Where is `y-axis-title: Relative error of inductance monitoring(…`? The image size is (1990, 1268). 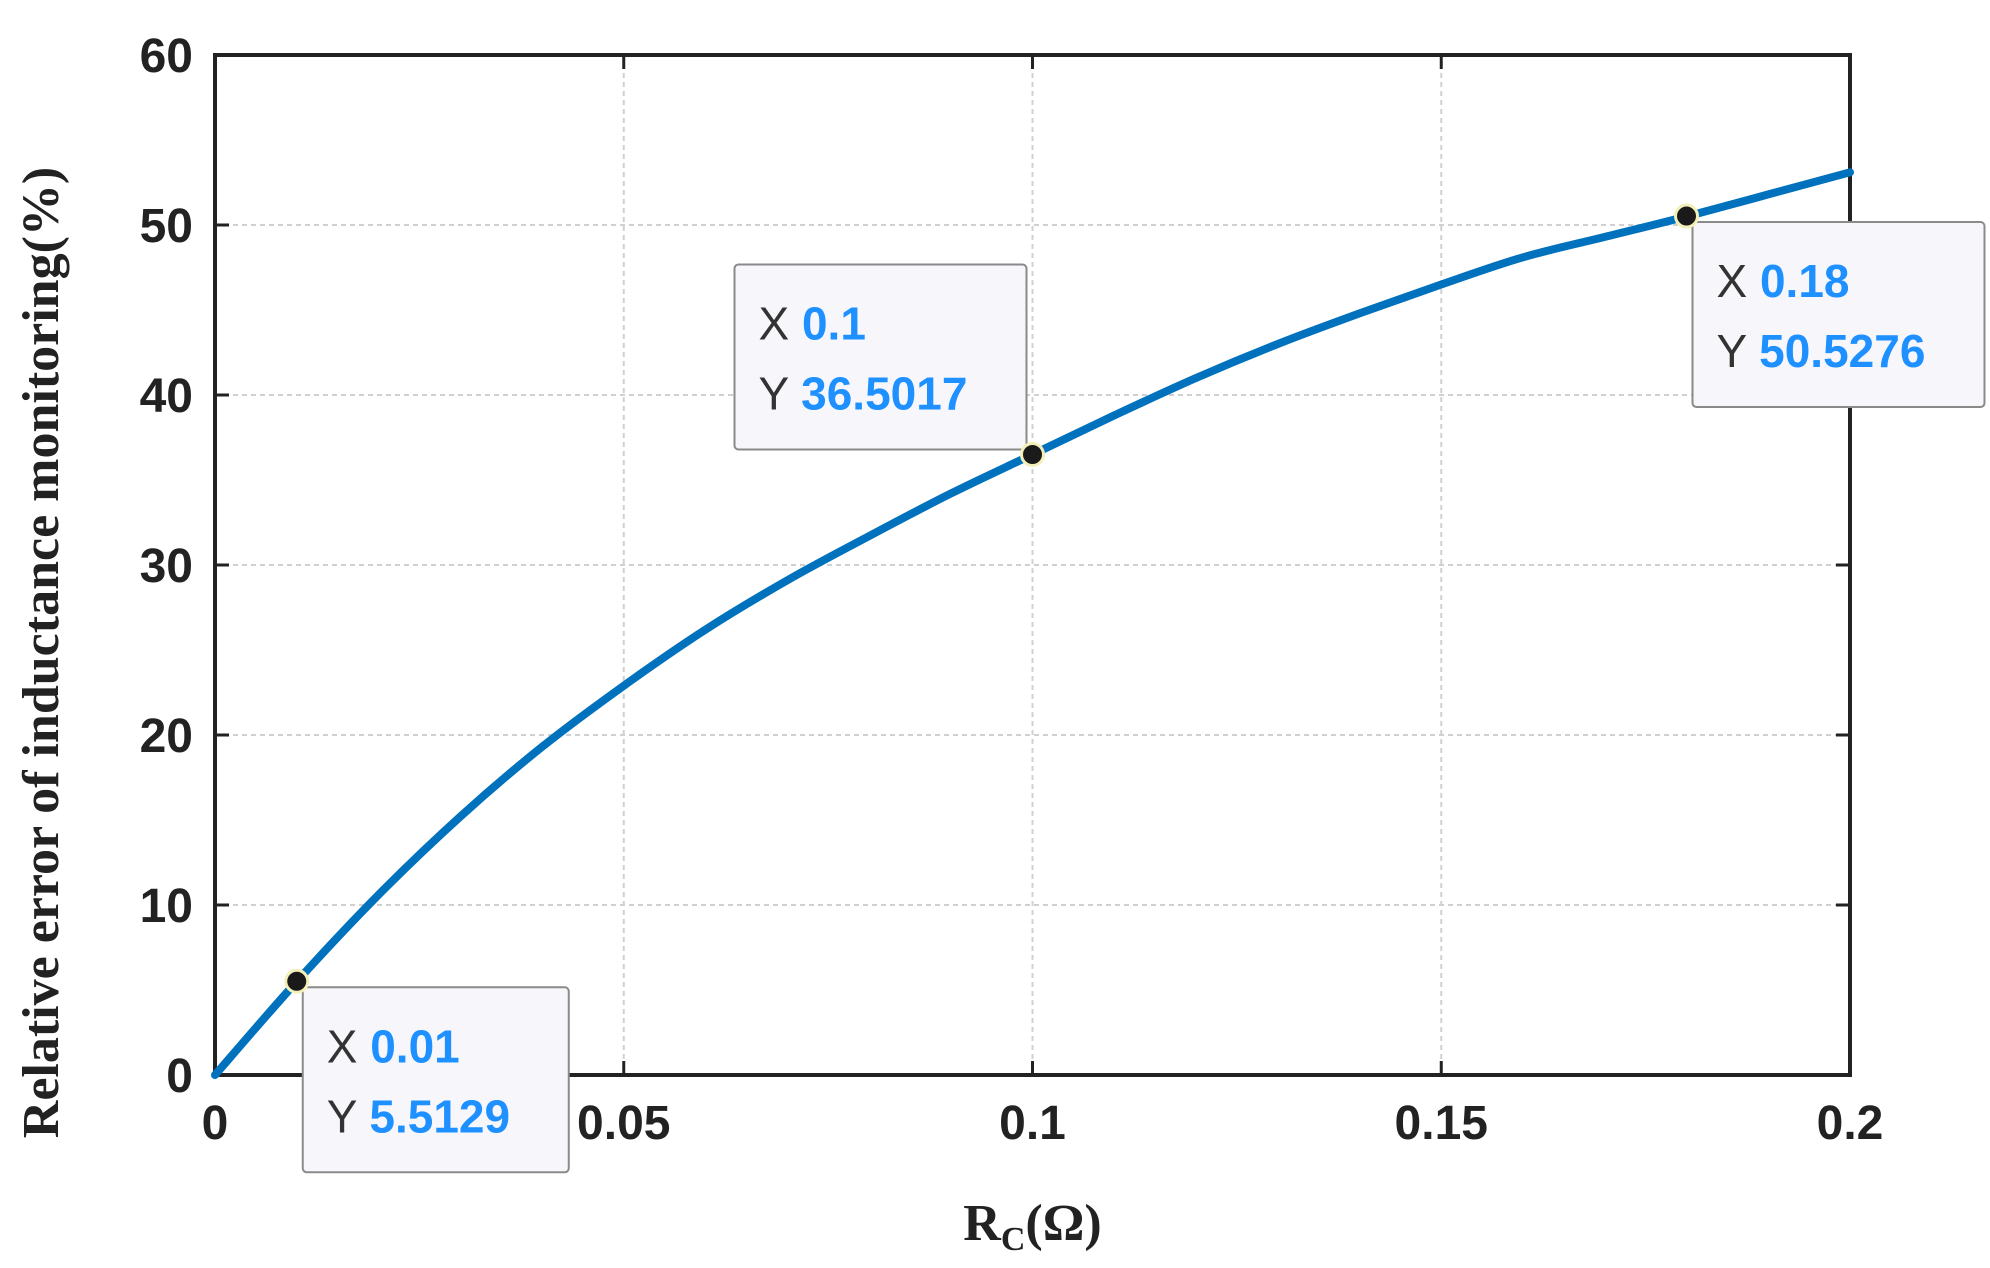
y-axis-title: Relative error of inductance monitoring(… is located at coordinates (41, 652).